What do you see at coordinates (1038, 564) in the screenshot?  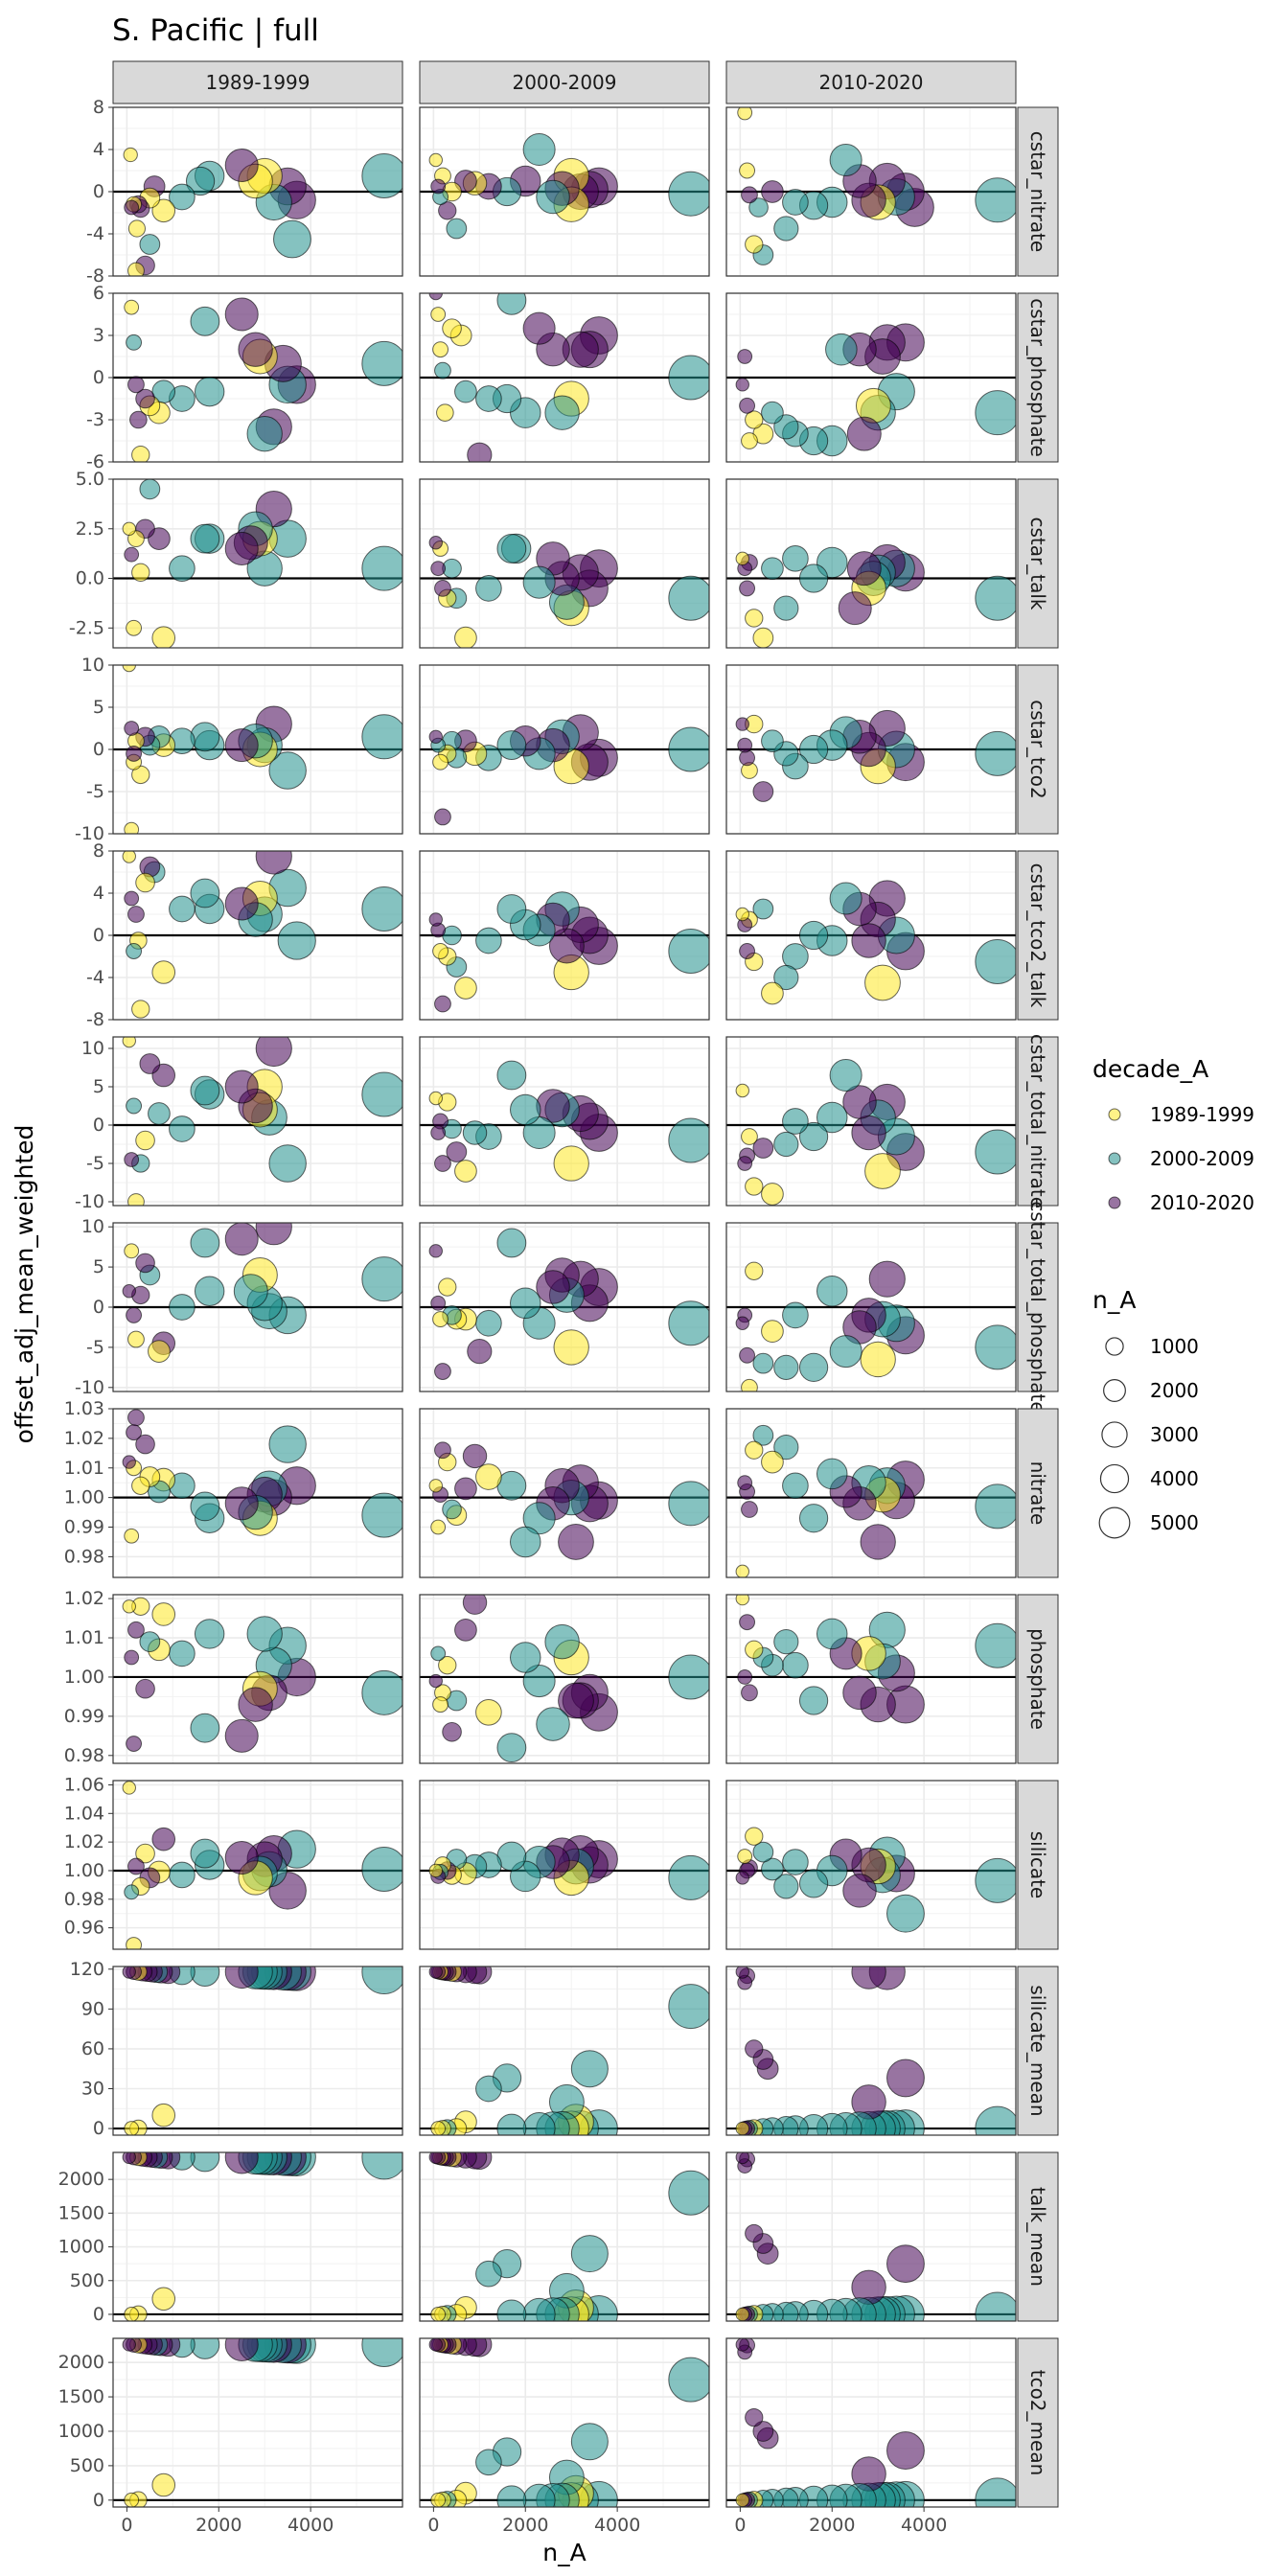 I see `row-strip-label: cstar_talk` at bounding box center [1038, 564].